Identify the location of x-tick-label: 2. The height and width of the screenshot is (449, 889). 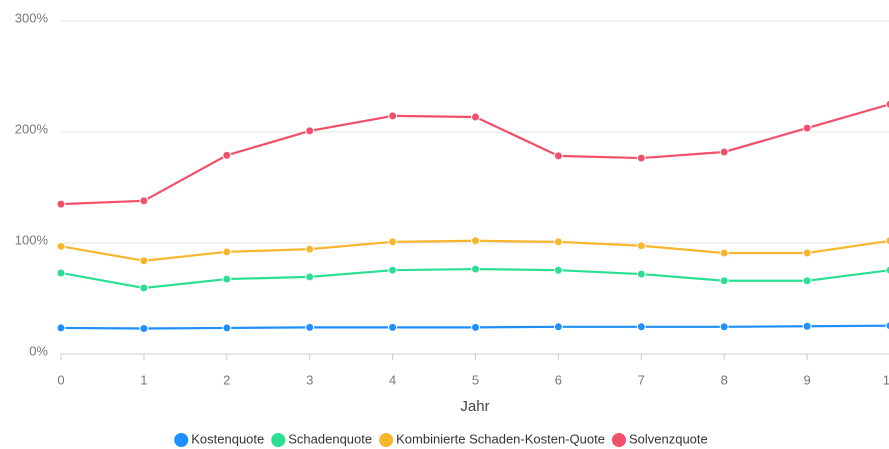
(226, 379).